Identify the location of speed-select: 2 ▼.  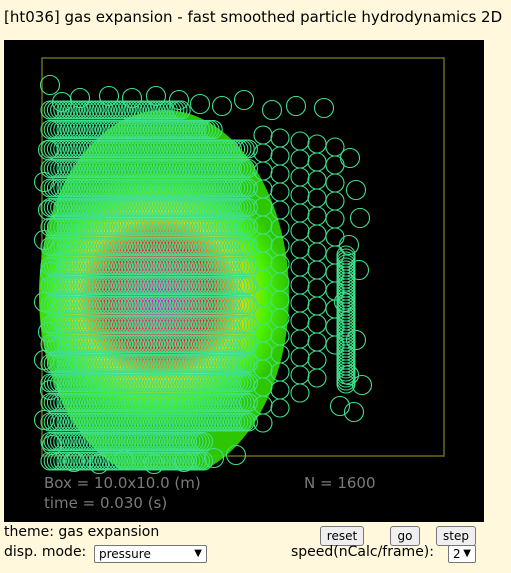
(462, 554).